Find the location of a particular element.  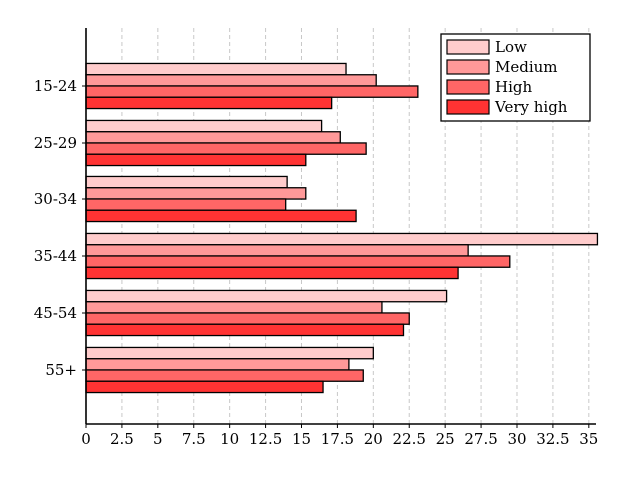

x-tick-label: 20 is located at coordinates (373, 439).